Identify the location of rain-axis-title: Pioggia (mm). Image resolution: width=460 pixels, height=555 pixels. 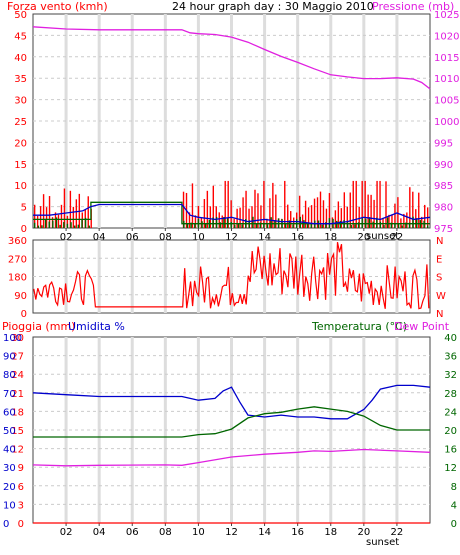
(38, 326).